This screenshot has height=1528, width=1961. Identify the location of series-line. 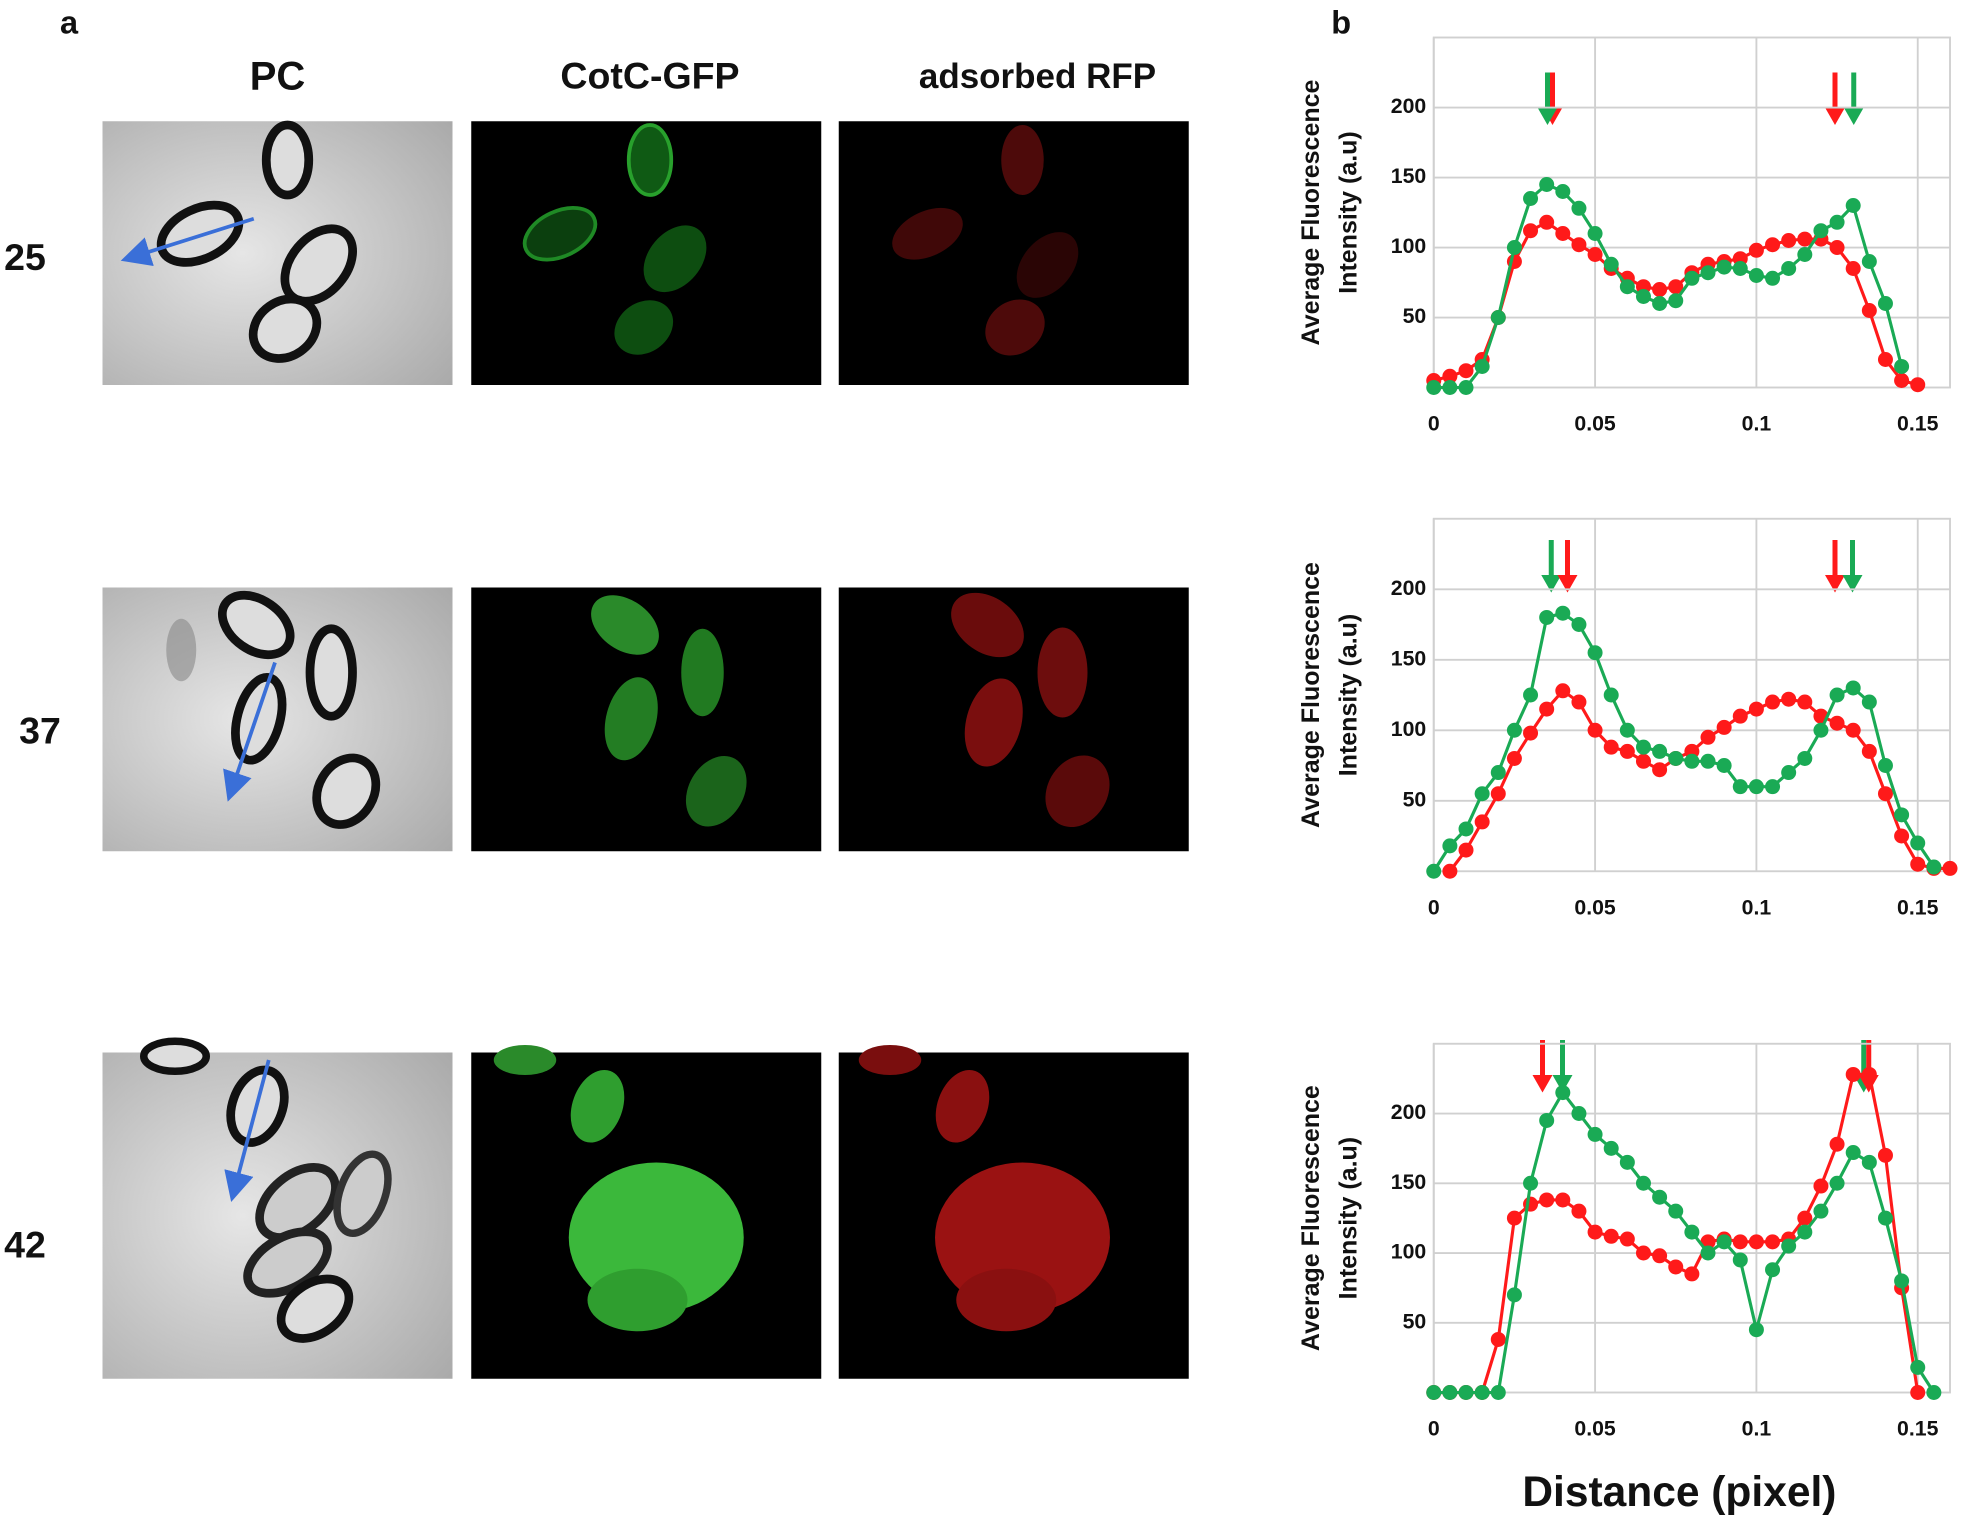
(1684, 1242).